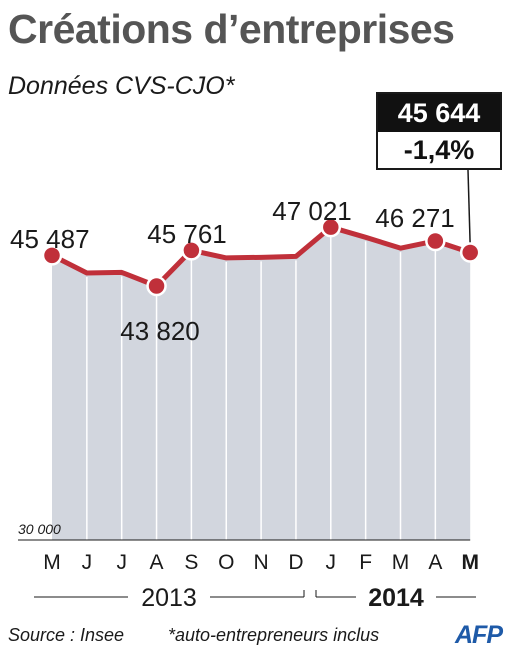 The height and width of the screenshot is (660, 512). What do you see at coordinates (226, 562) in the screenshot?
I see `x-tick-label: O` at bounding box center [226, 562].